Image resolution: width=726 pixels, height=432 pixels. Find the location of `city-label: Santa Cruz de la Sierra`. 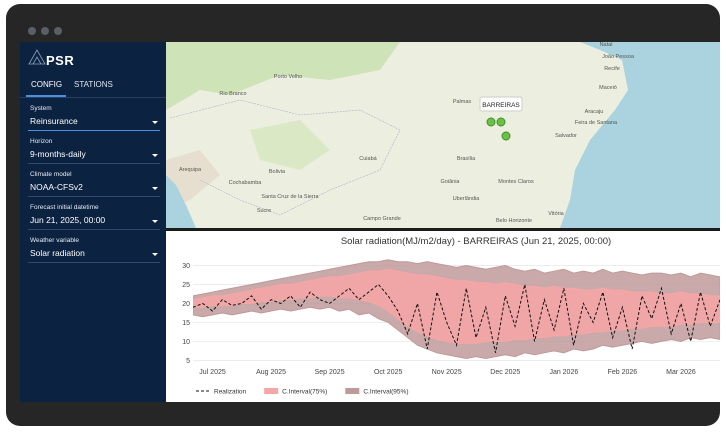

city-label: Santa Cruz de la Sierra is located at coordinates (290, 197).